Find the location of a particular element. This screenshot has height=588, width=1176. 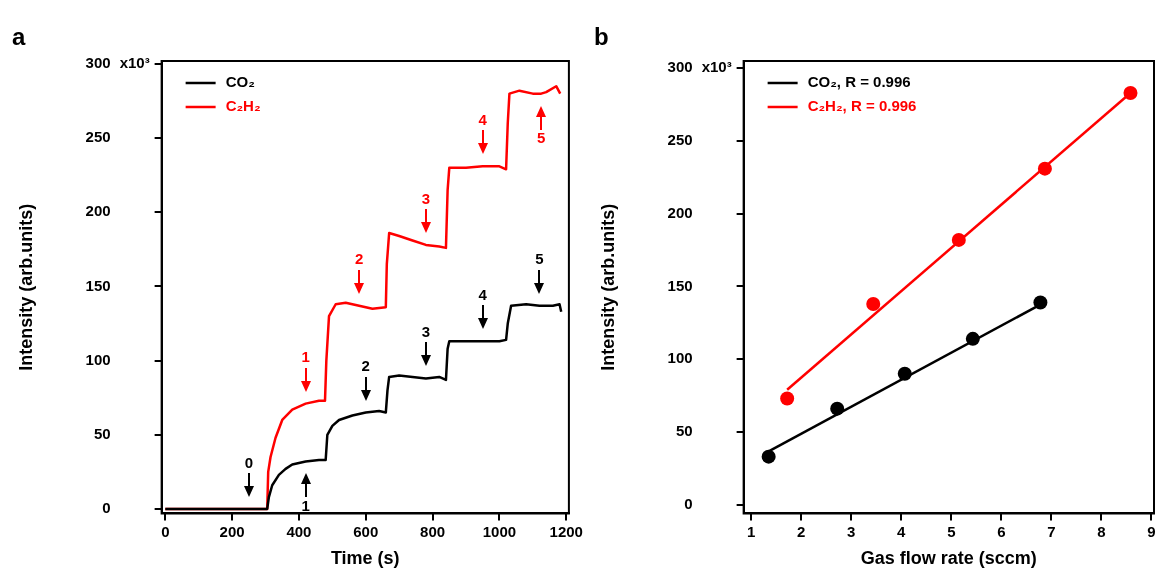

x-tick-label: 7 is located at coordinates (1051, 531).